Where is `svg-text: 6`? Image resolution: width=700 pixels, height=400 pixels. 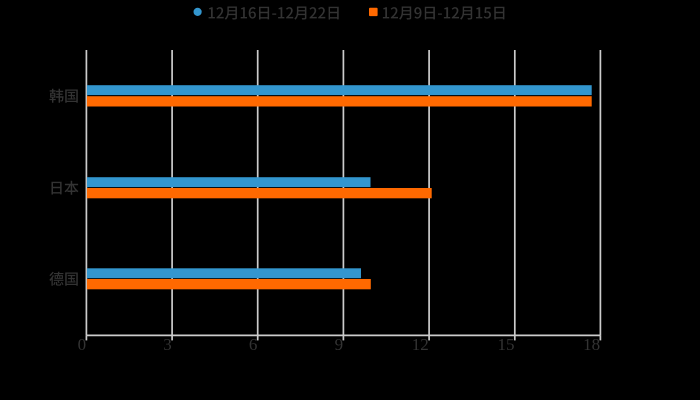
svg-text: 6 is located at coordinates (253, 344).